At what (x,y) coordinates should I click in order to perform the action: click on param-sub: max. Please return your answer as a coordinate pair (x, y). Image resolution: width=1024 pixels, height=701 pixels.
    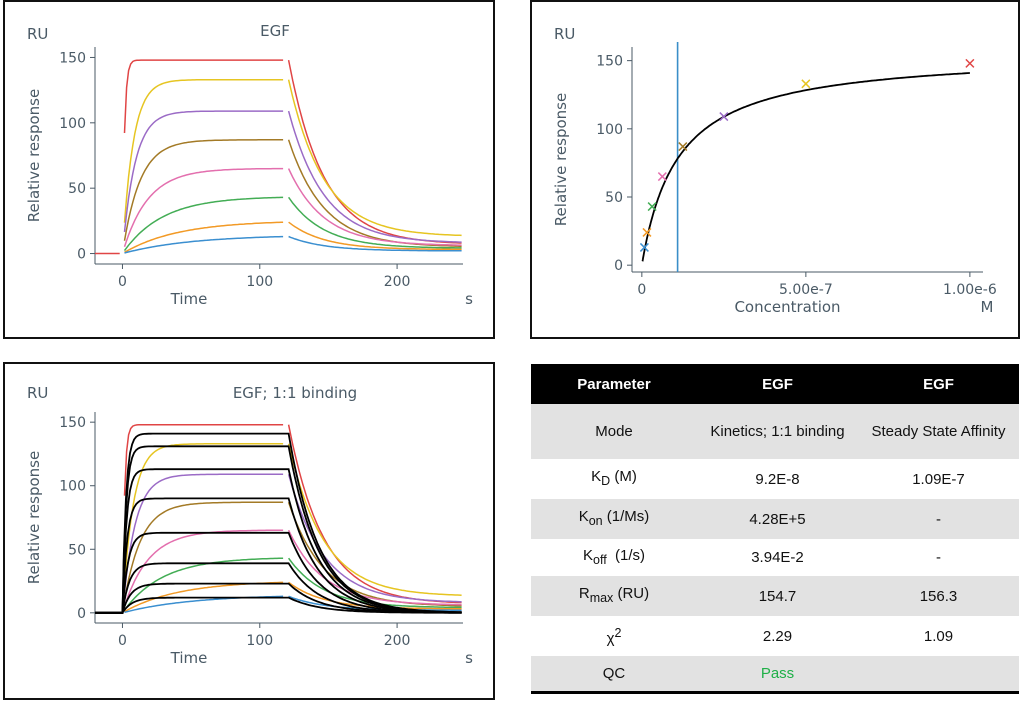
    Looking at the image, I should click on (601, 598).